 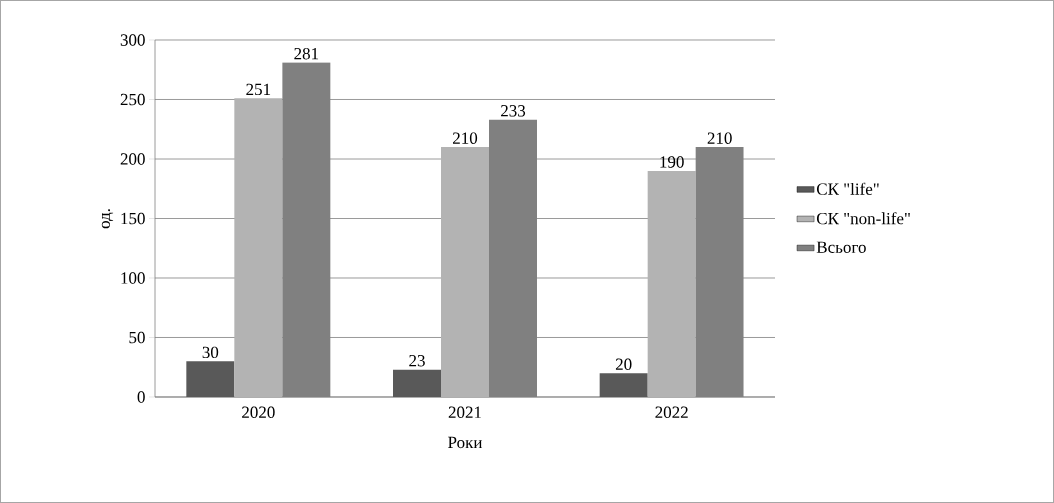 What do you see at coordinates (513, 111) in the screenshot?
I see `data-label: 233` at bounding box center [513, 111].